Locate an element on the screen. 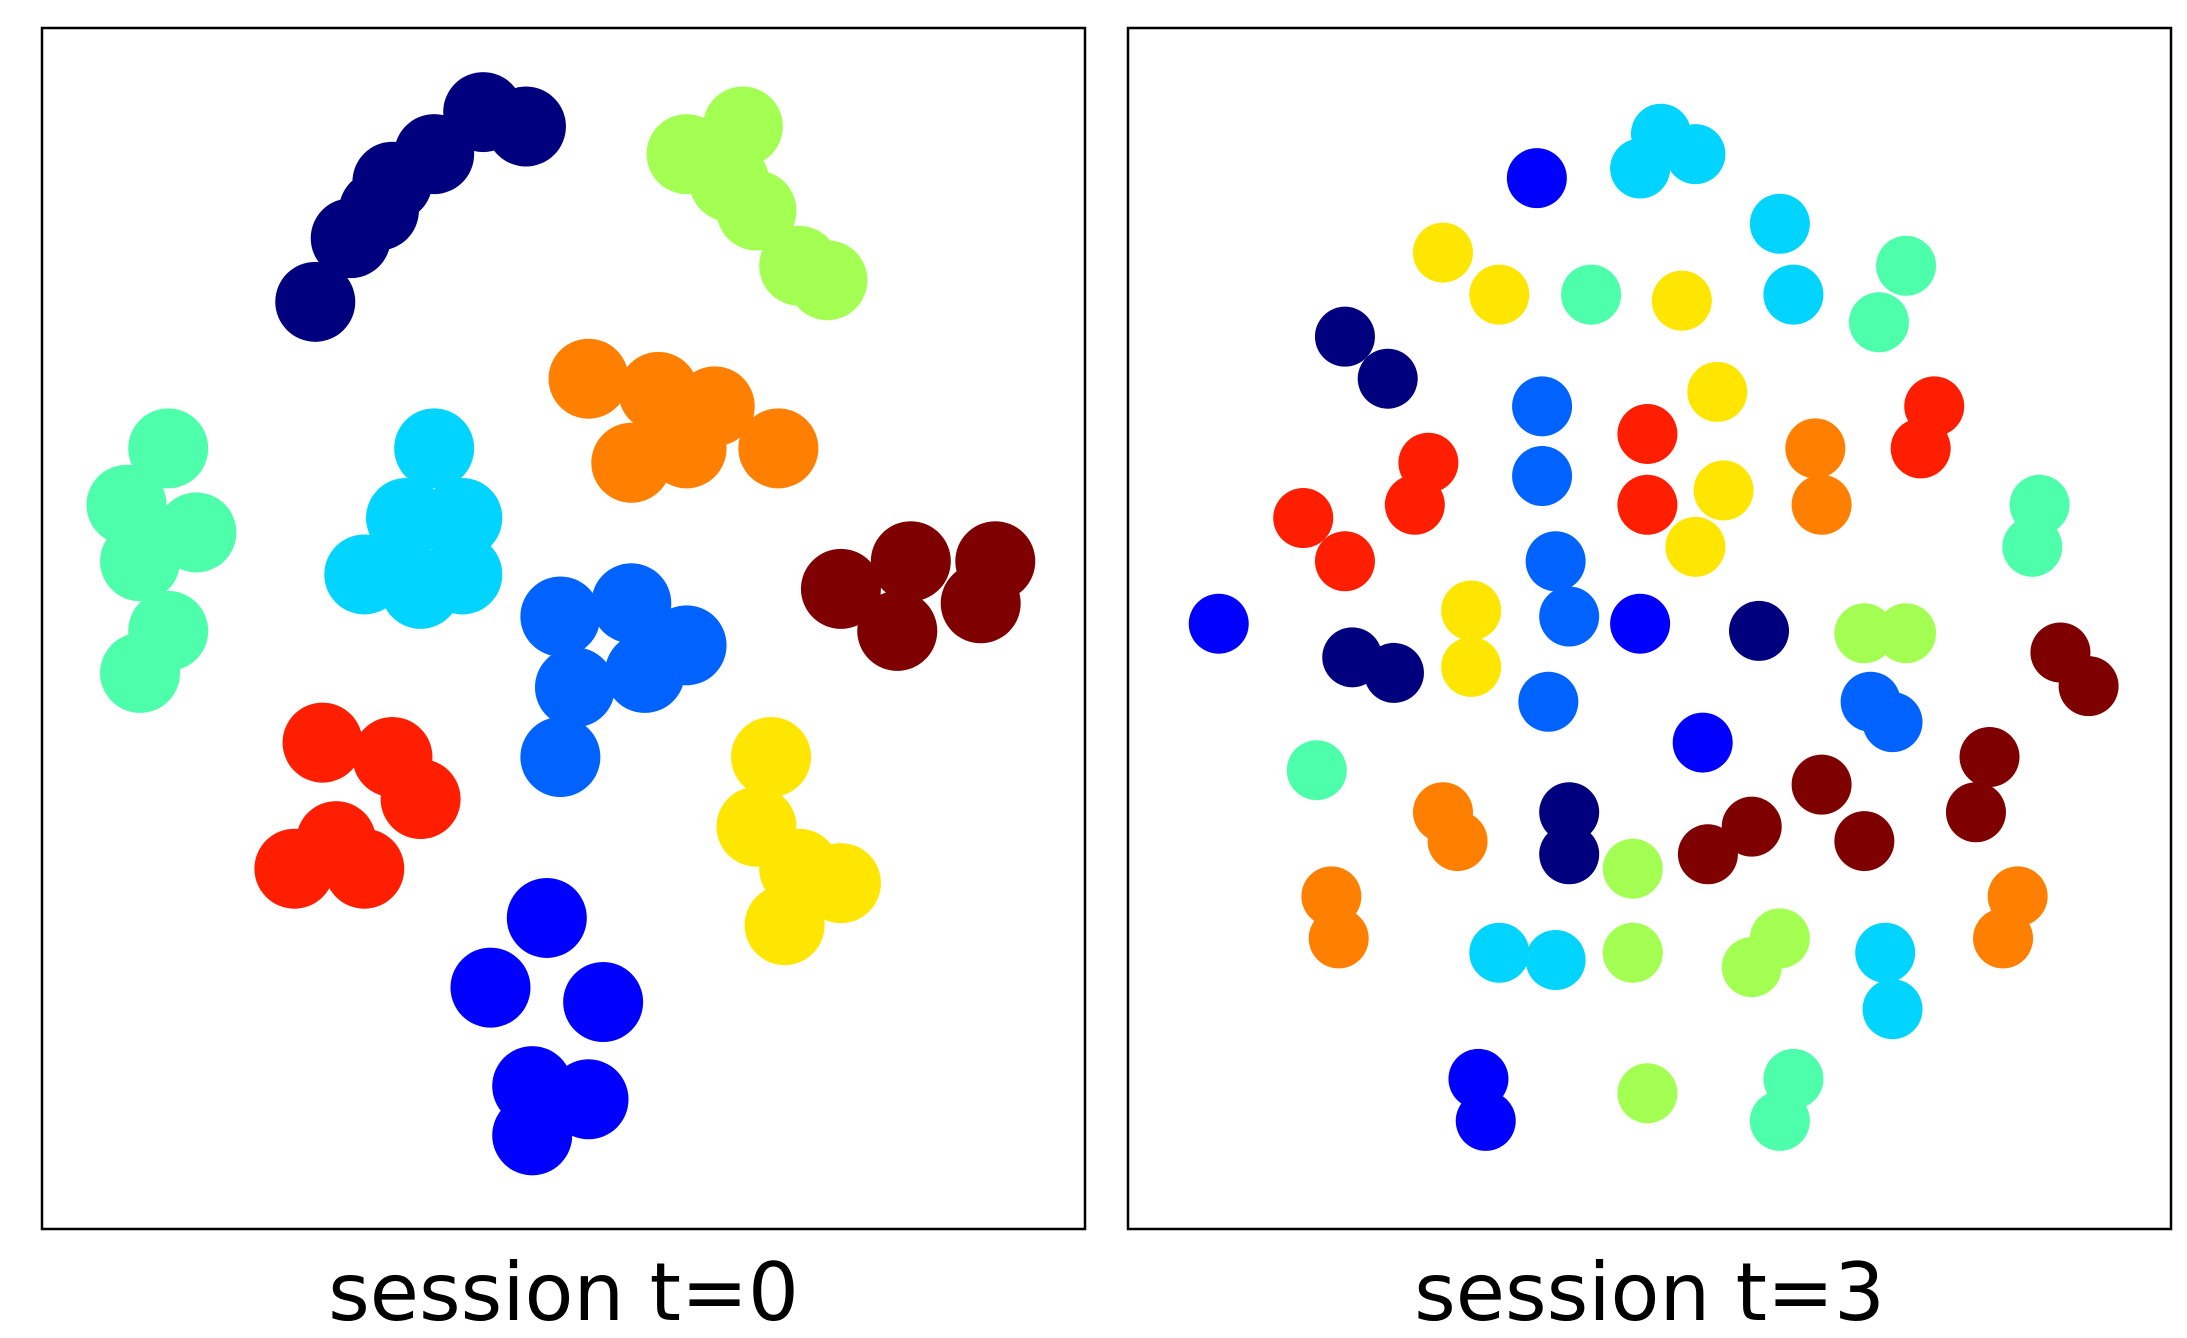  x-axis-label: session t=3 is located at coordinates (1649, 1292).